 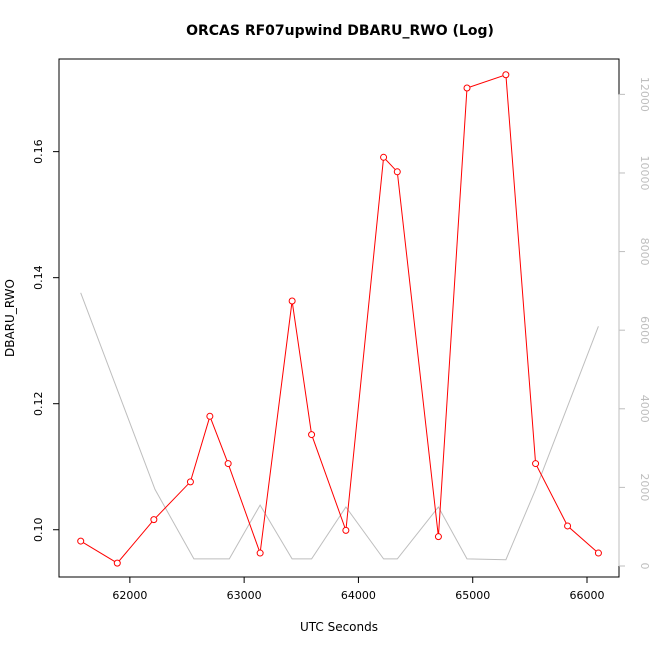 I want to click on x-axis: 62000 63000 64000 65000 66000, so click(x=358, y=589).